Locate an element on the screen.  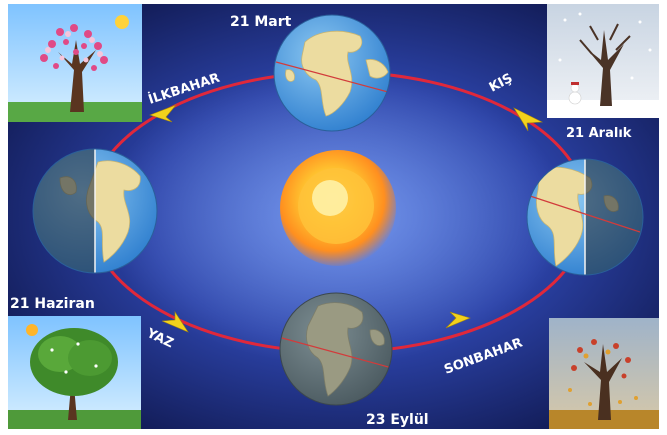
date-label-september: 23 Eylül is located at coordinates (397, 420).